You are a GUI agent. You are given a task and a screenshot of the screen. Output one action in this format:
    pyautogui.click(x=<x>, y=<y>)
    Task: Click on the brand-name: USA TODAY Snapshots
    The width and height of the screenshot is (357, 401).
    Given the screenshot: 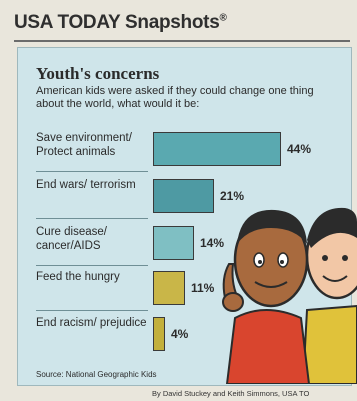 What is the action you would take?
    pyautogui.click(x=117, y=22)
    